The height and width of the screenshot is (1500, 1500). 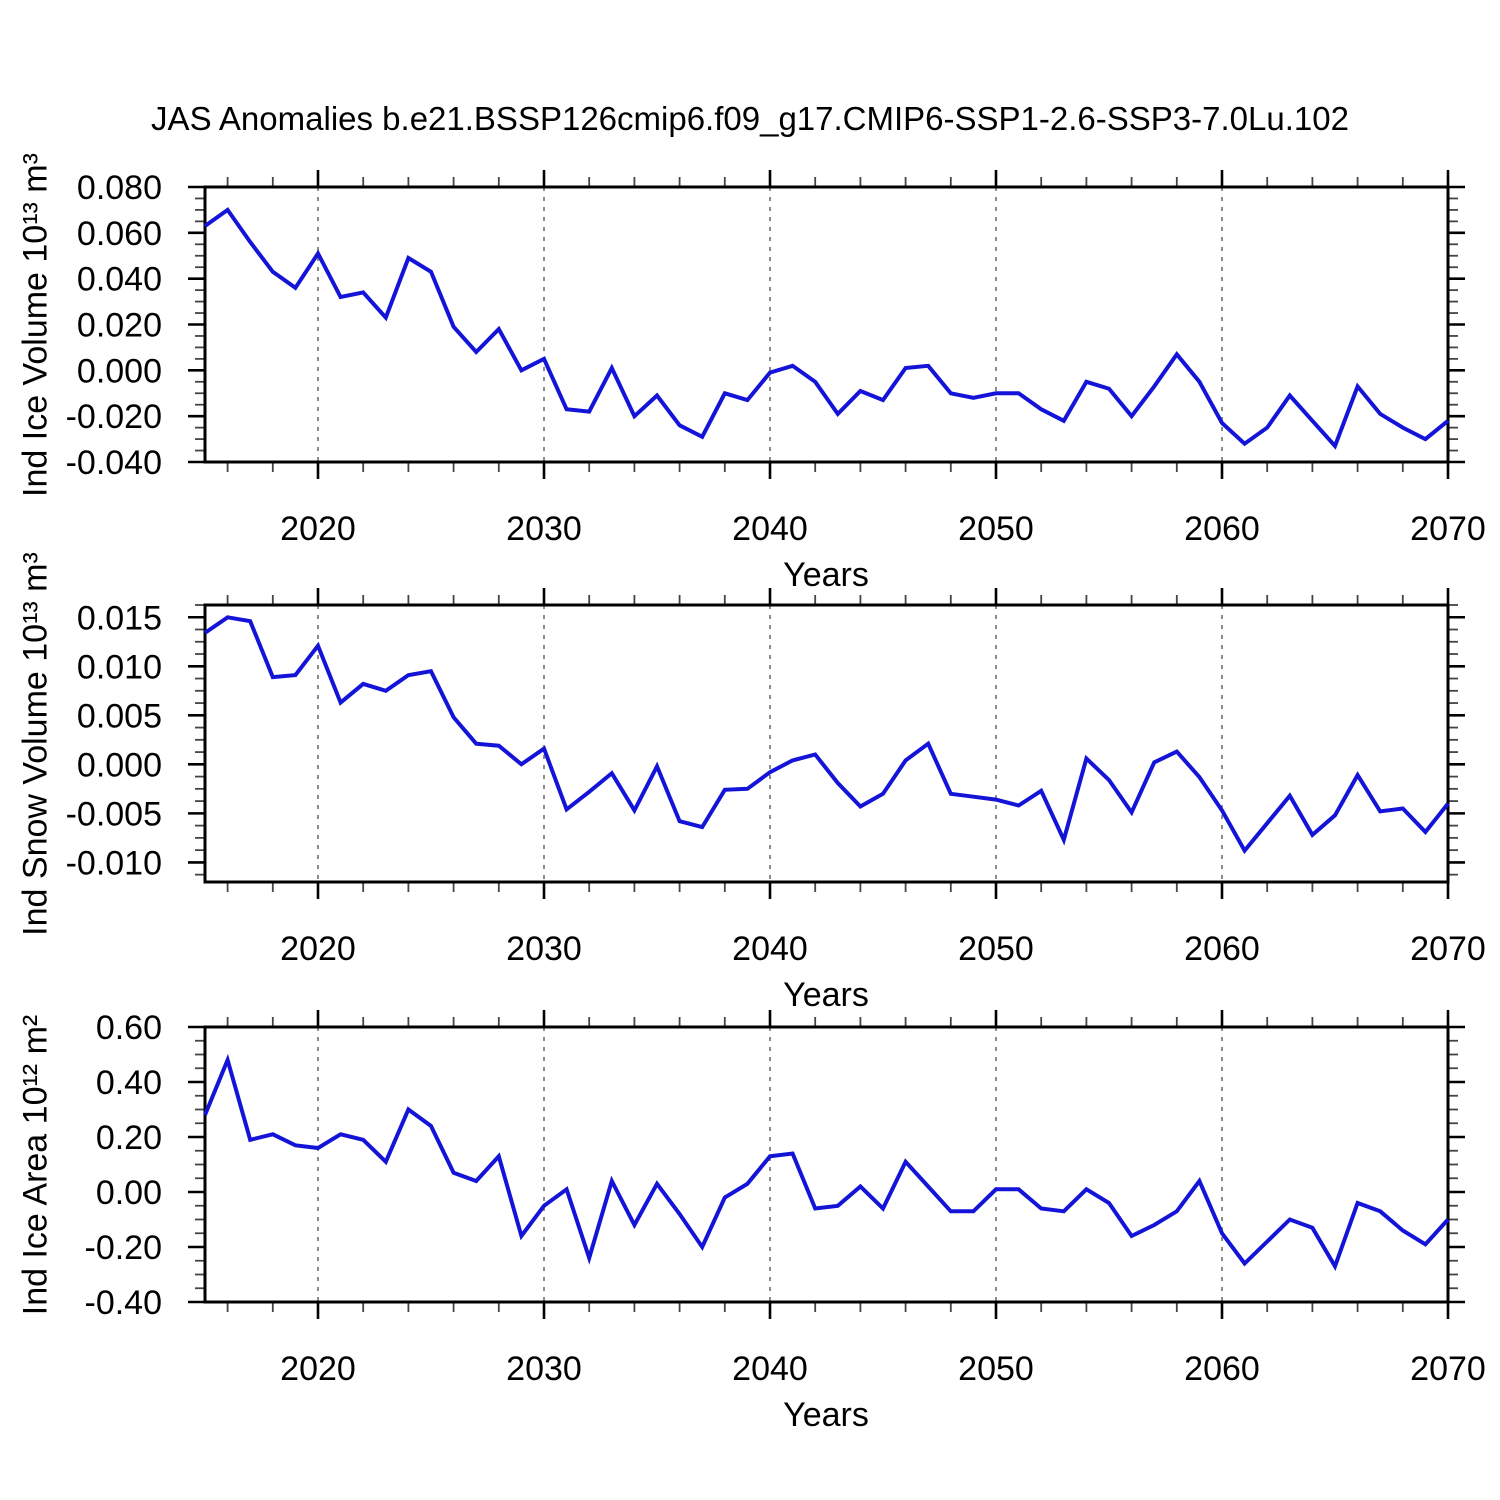 I want to click on y-tick-label: 0.60, so click(x=129, y=1028).